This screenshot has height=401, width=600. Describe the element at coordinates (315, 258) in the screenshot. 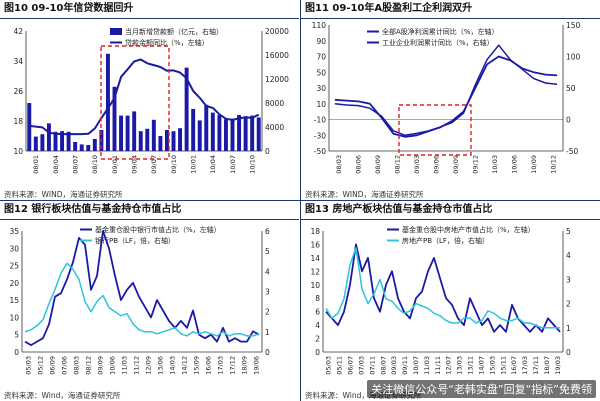

I see `left-tick-label: 14` at that location.